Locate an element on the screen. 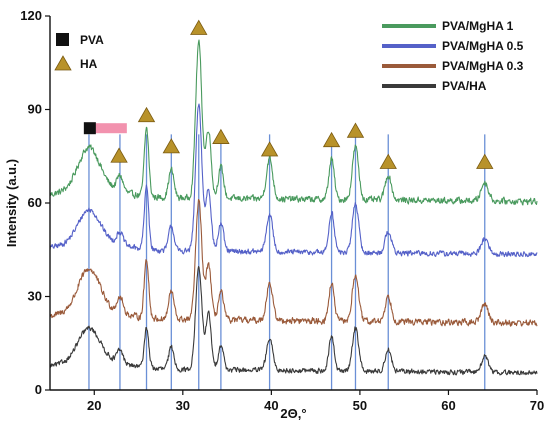 Image resolution: width=550 pixels, height=433 pixels. x-tick-label-40: 40 is located at coordinates (271, 405).